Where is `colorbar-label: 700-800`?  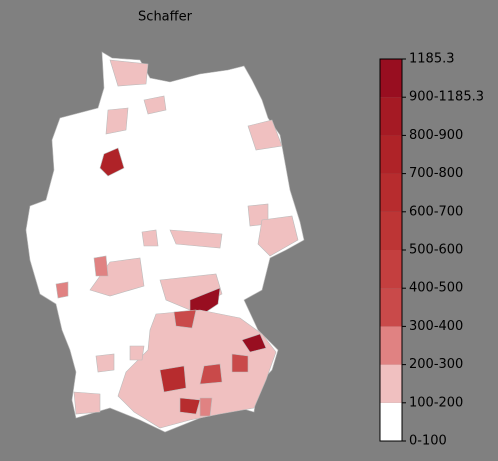
colorbar-label: 700-800 is located at coordinates (436, 173).